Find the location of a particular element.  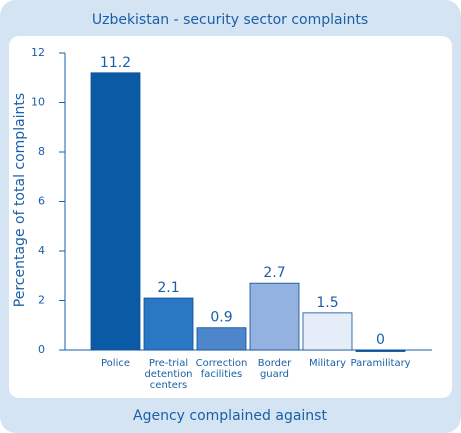

y-tick-label: 0 is located at coordinates (41, 349).